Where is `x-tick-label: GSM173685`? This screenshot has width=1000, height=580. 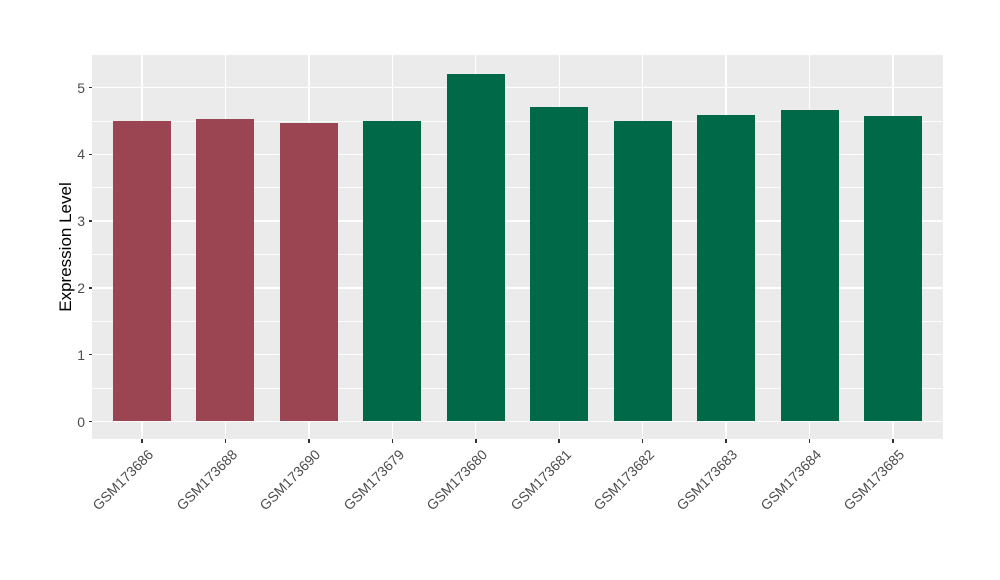
x-tick-label: GSM173685 is located at coordinates (874, 480).